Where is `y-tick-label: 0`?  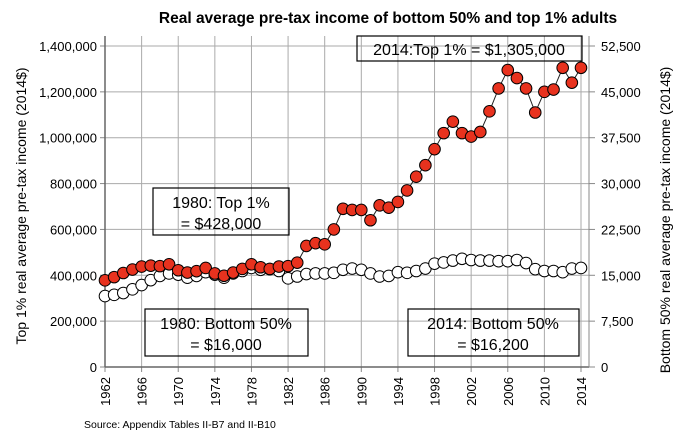 y-tick-label: 0 is located at coordinates (93, 367).